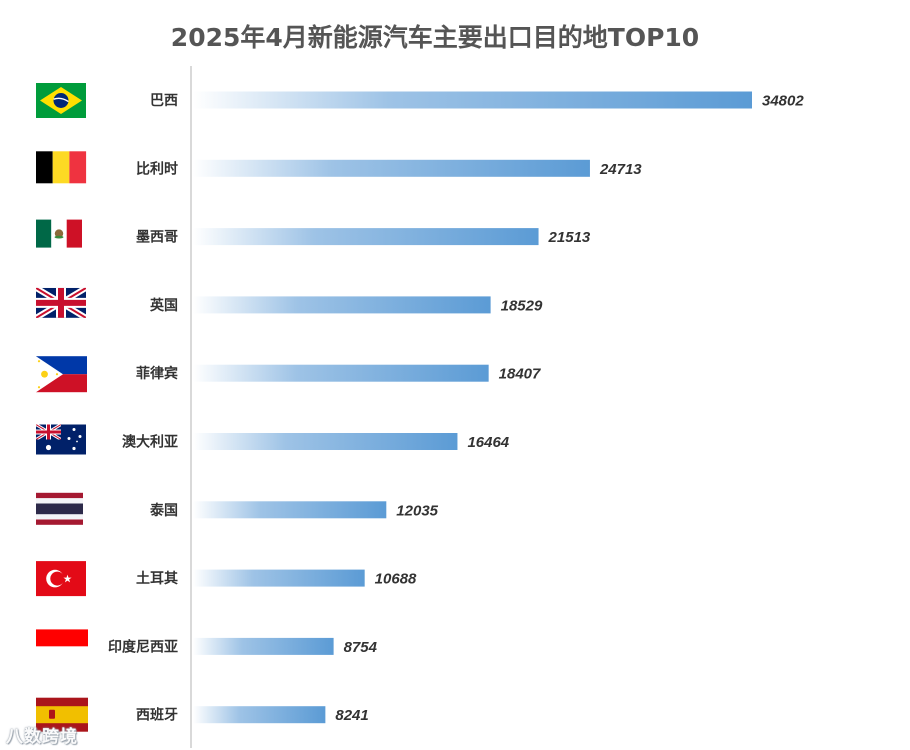  I want to click on mexico-flag-icon, so click(59, 233).